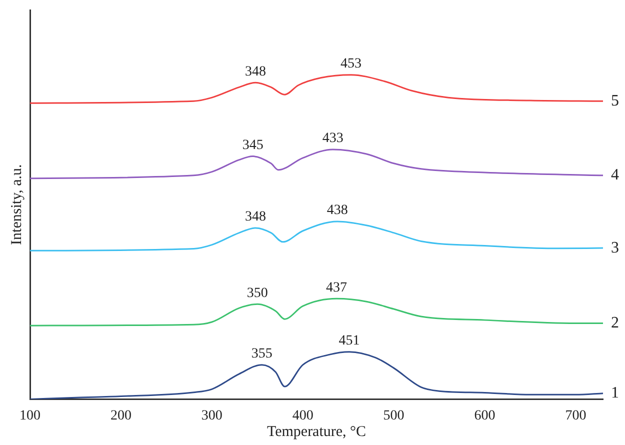 Image resolution: width=625 pixels, height=445 pixels. I want to click on x-tick-label: 700, so click(575, 416).